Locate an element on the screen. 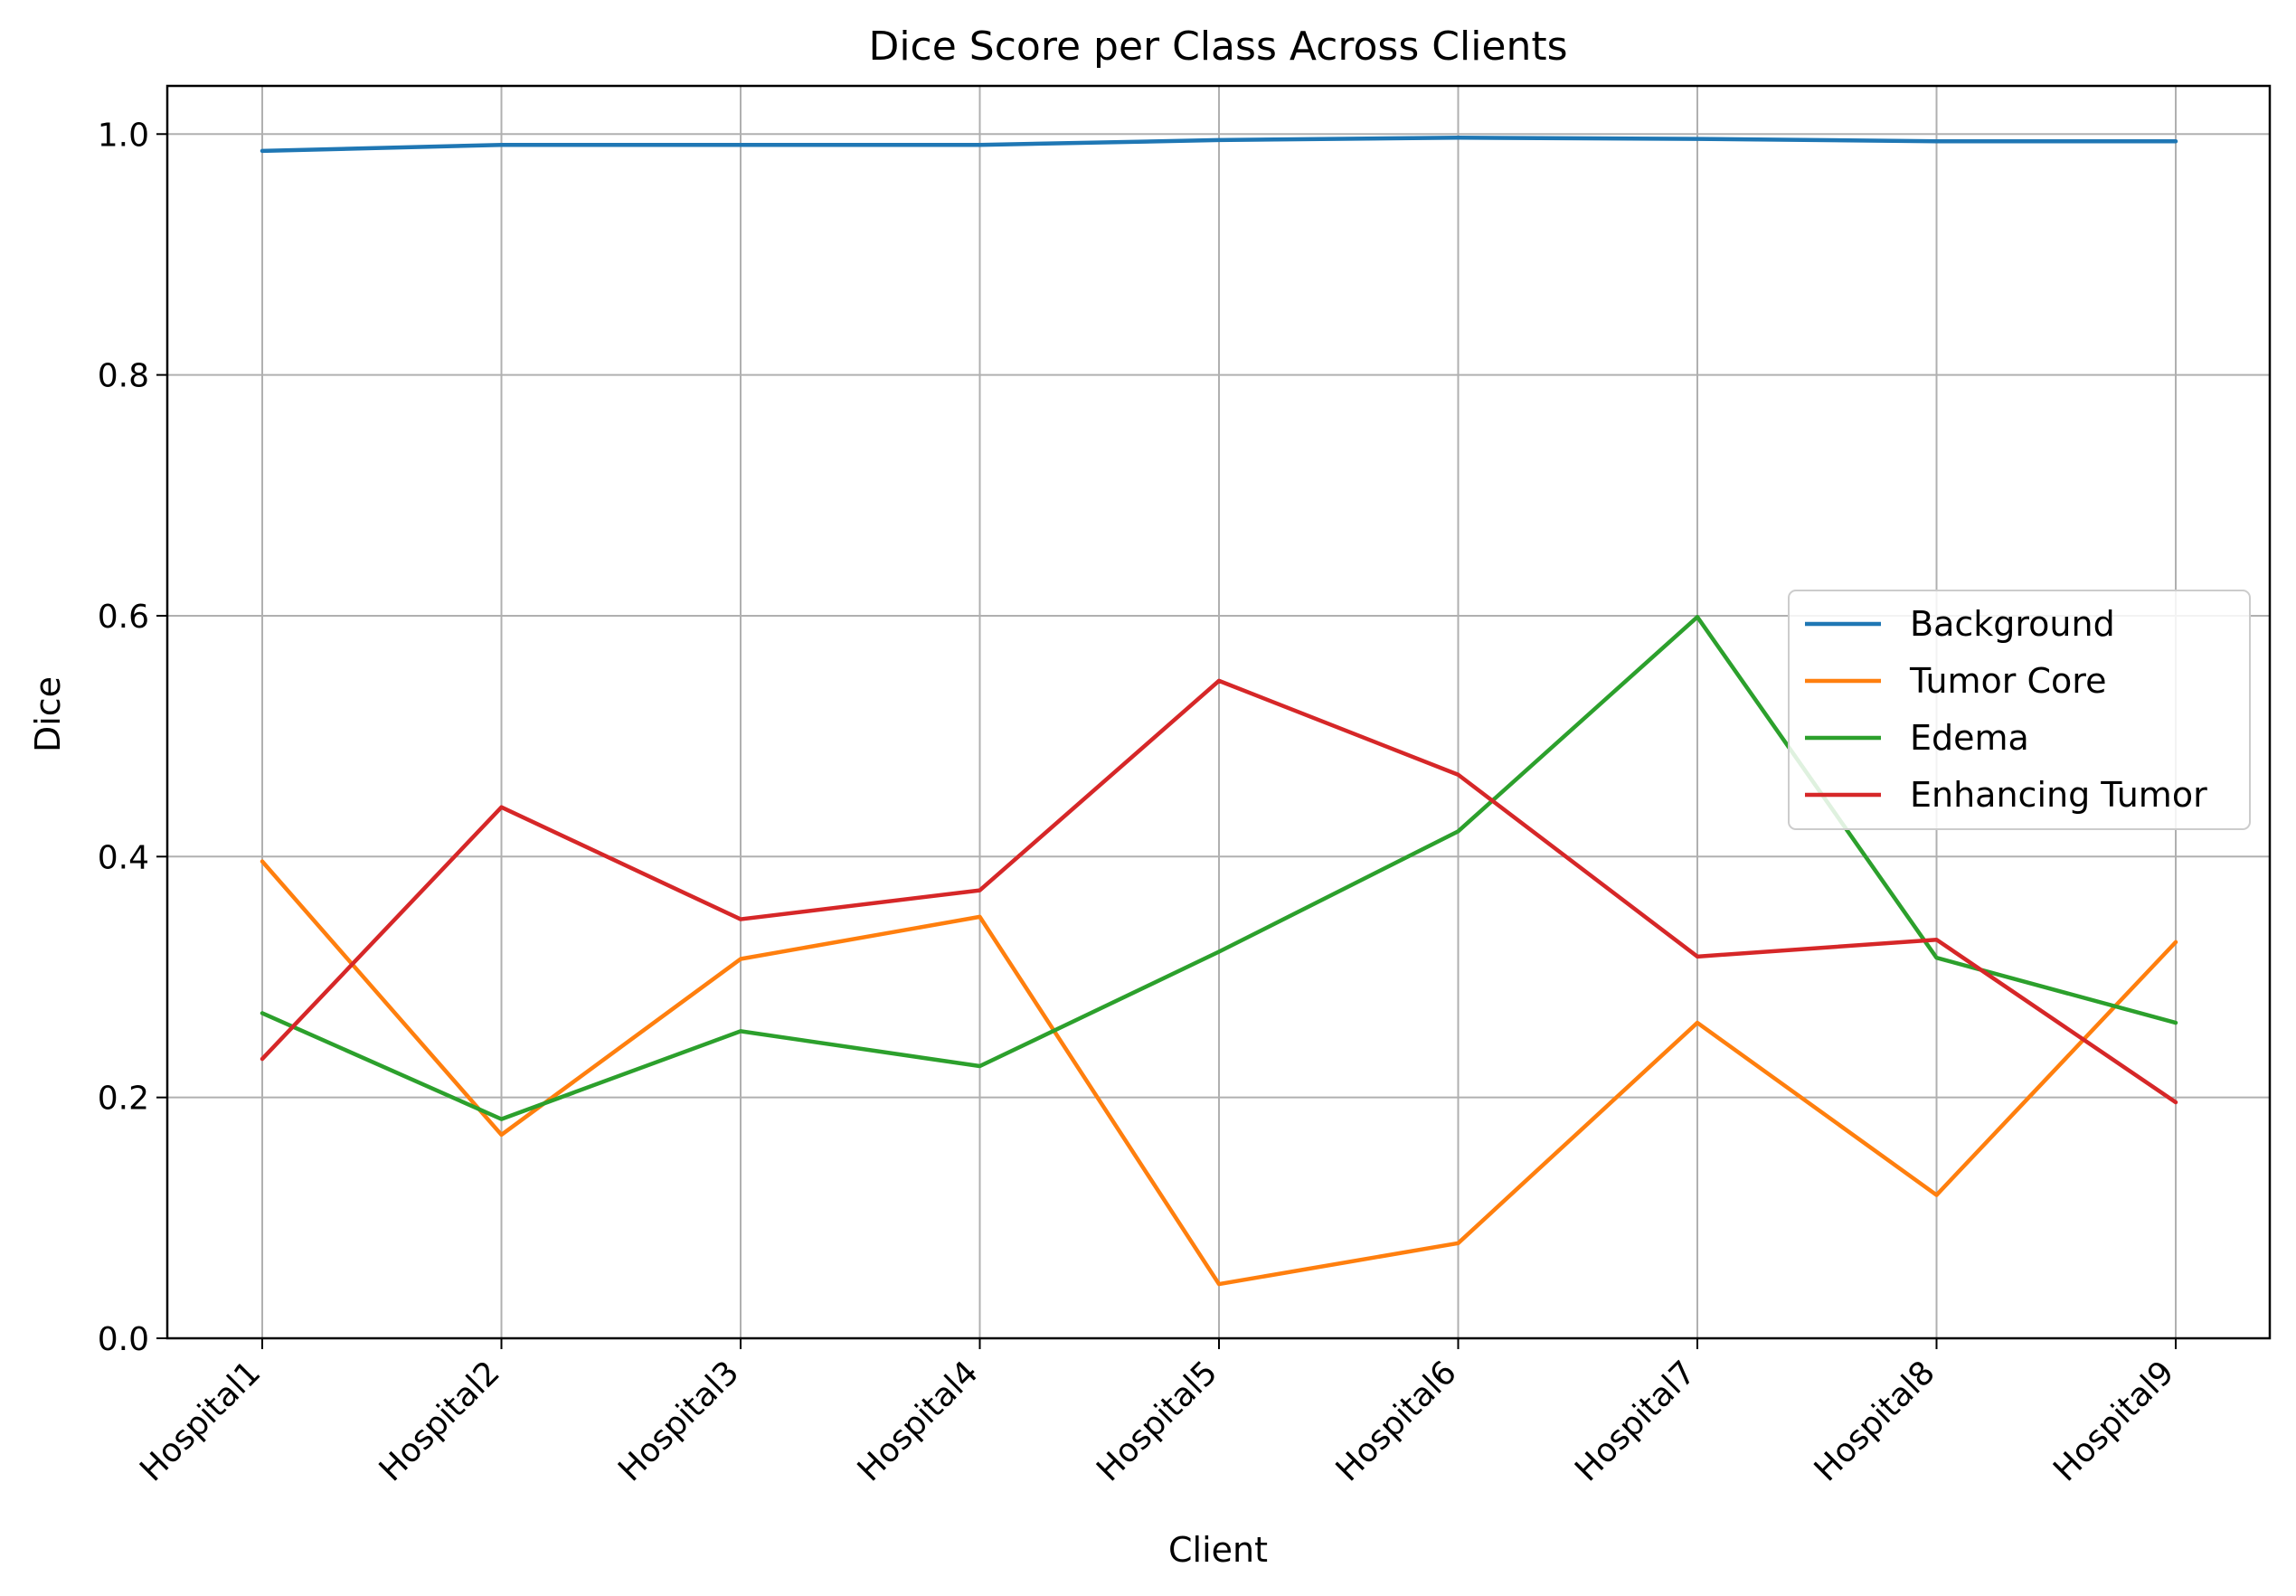 This screenshot has height=1596, width=2296. x-tick-label: Hospital3 is located at coordinates (678, 1421).